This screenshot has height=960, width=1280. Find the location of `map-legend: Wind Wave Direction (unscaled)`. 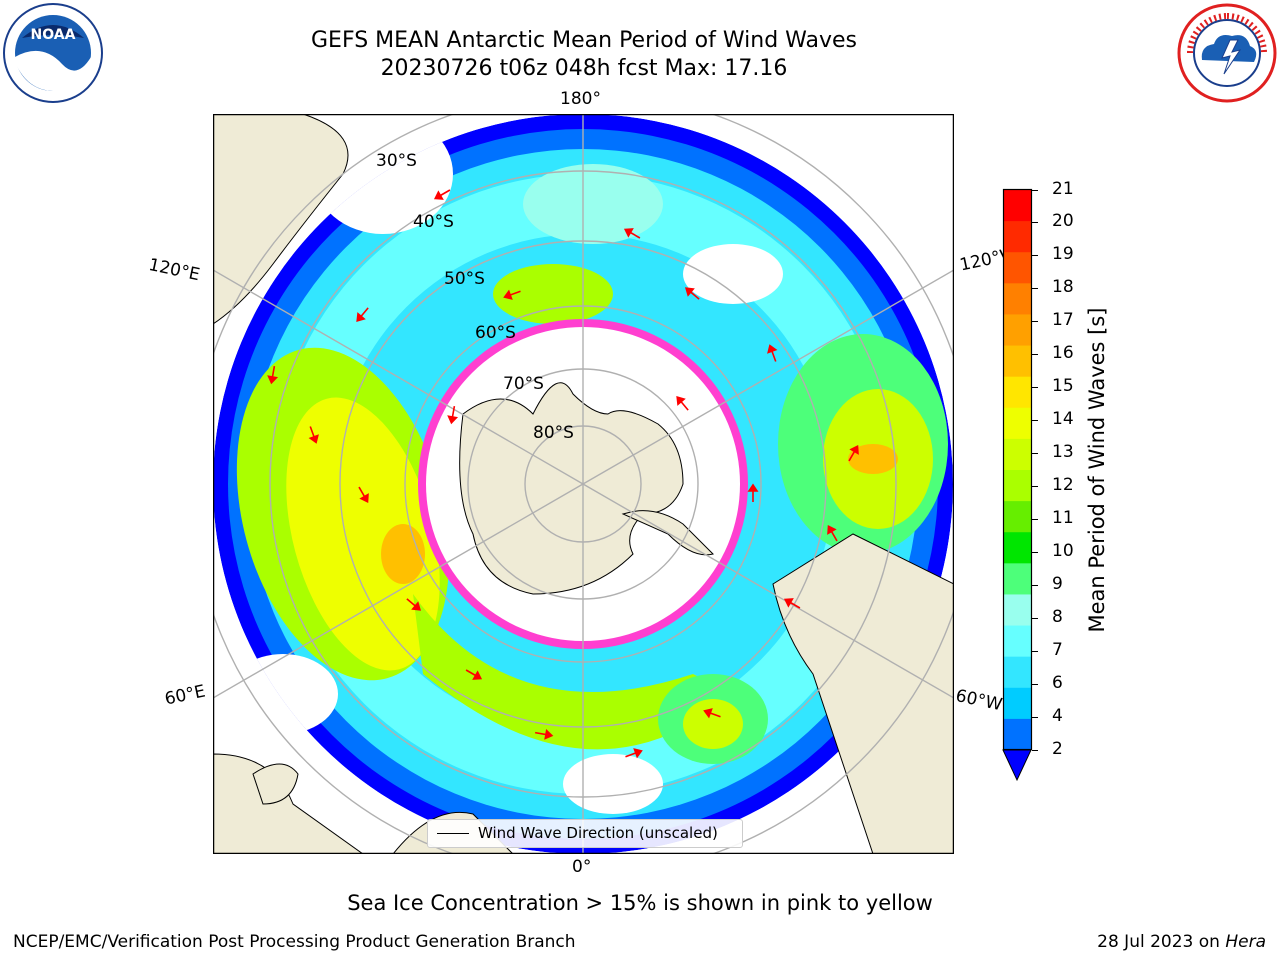

map-legend: Wind Wave Direction (unscaled) is located at coordinates (585, 833).